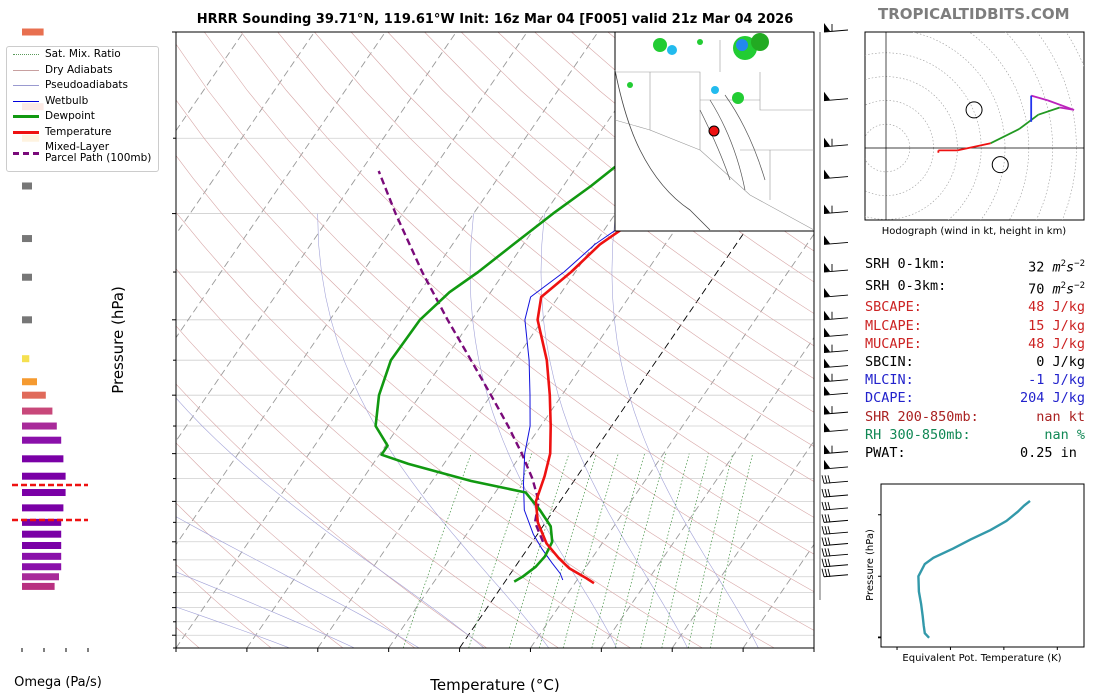  What do you see at coordinates (974, 110) in the screenshot?
I see `left-mover-marker` at bounding box center [974, 110].